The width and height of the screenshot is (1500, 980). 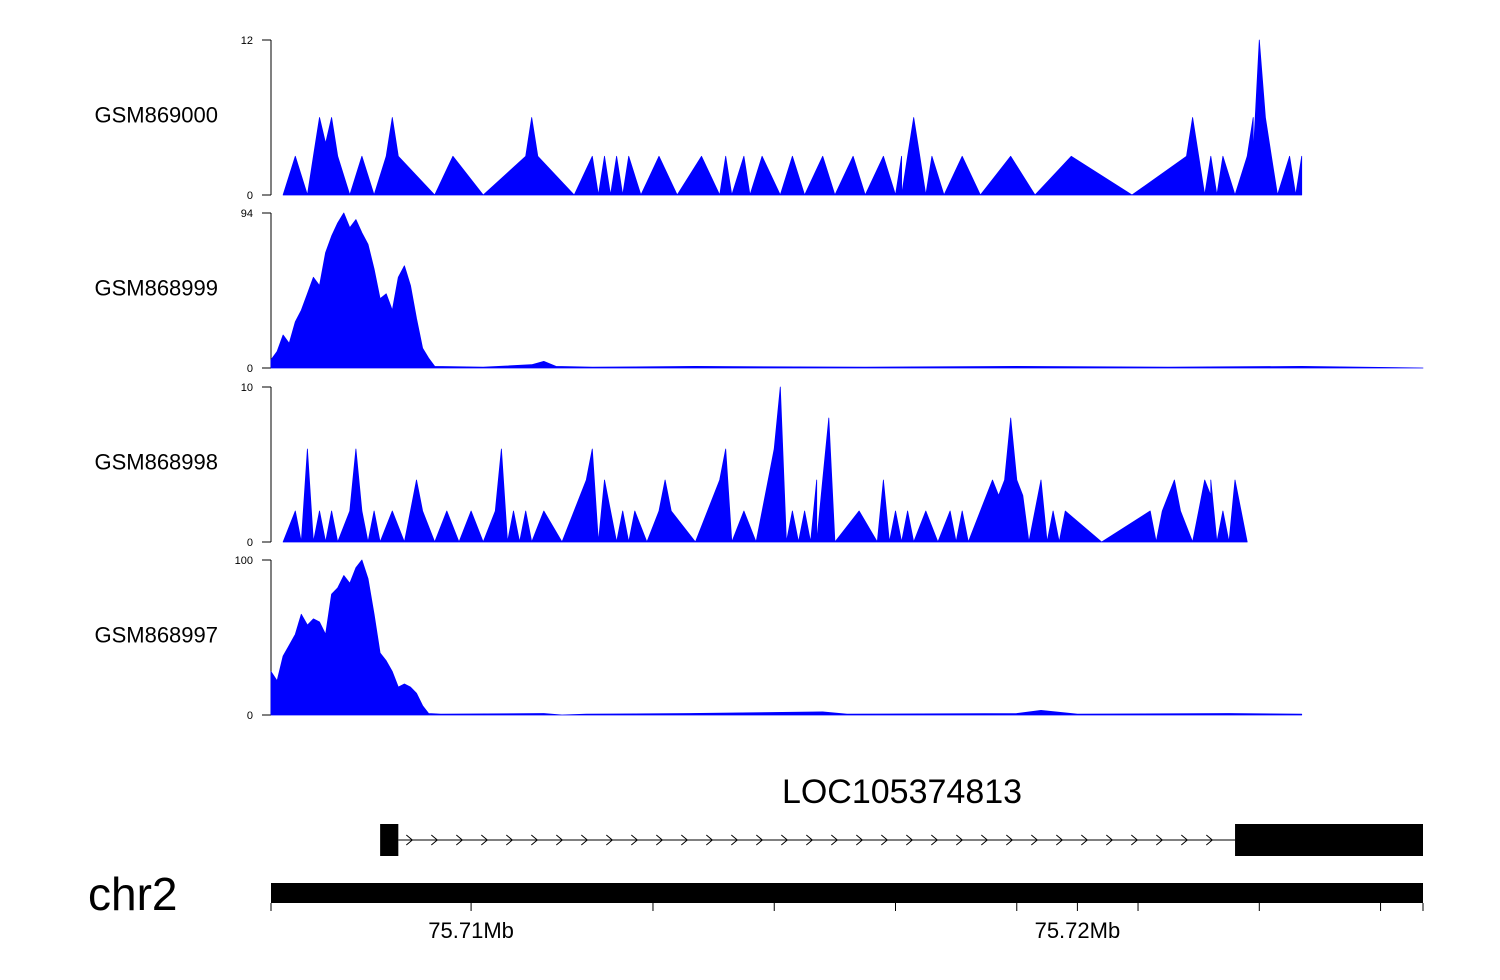 I want to click on gene-model, so click(x=901, y=840).